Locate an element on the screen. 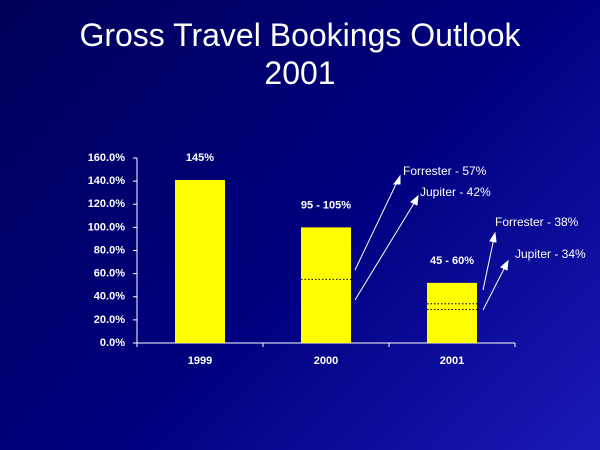 The height and width of the screenshot is (450, 600). y-tick-label: 80.0% is located at coordinates (109, 250).